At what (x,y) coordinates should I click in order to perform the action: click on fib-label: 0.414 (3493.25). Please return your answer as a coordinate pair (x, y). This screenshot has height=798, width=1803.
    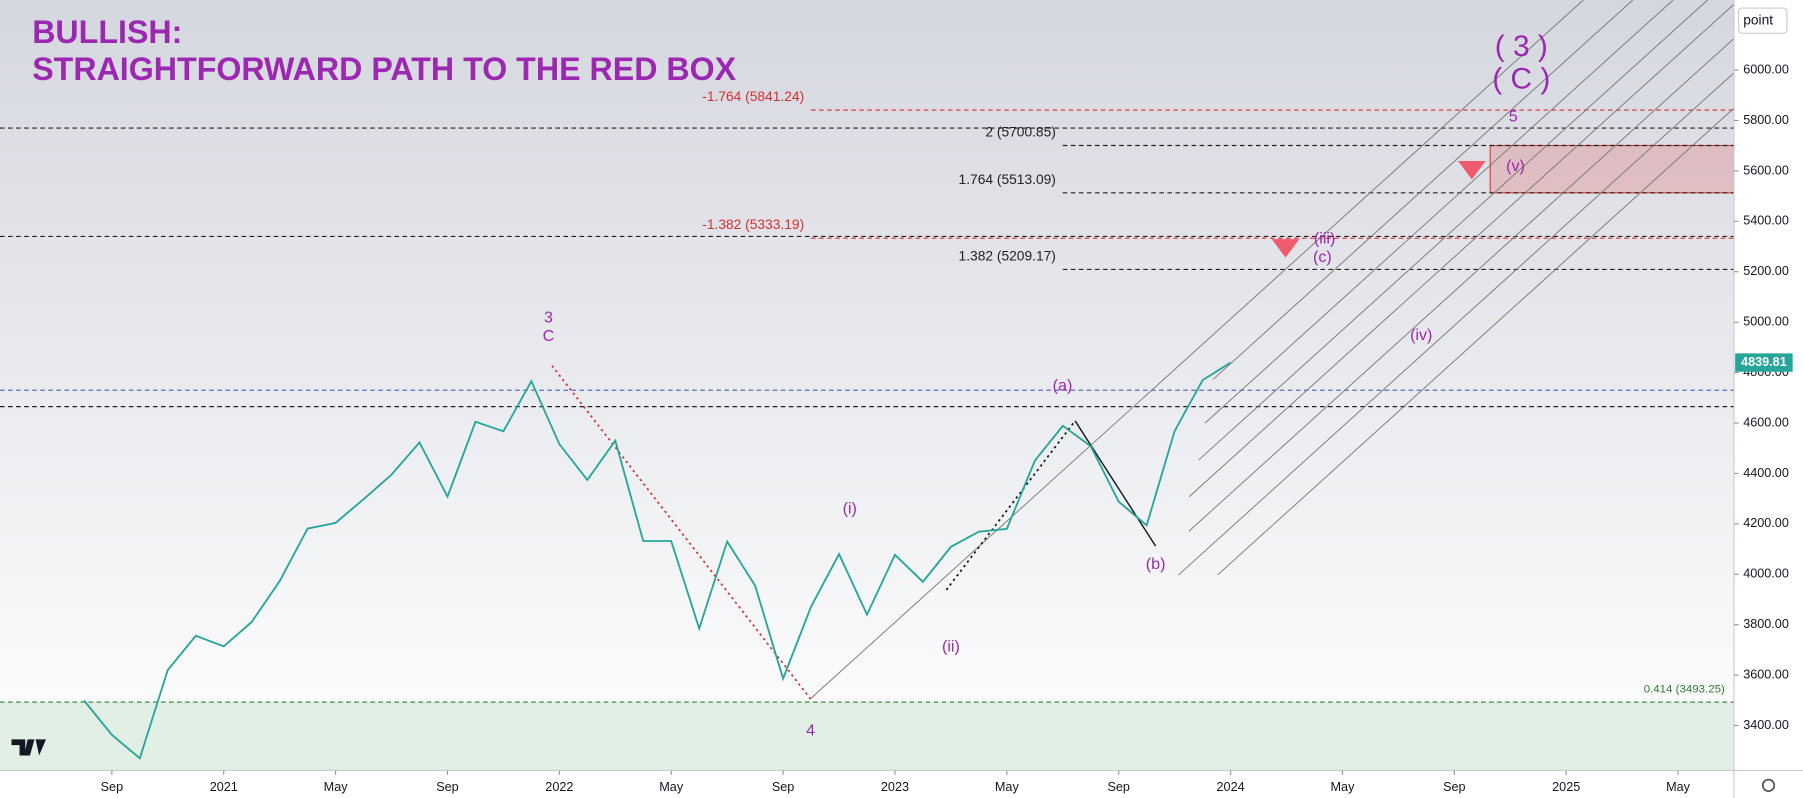
    Looking at the image, I should click on (1684, 689).